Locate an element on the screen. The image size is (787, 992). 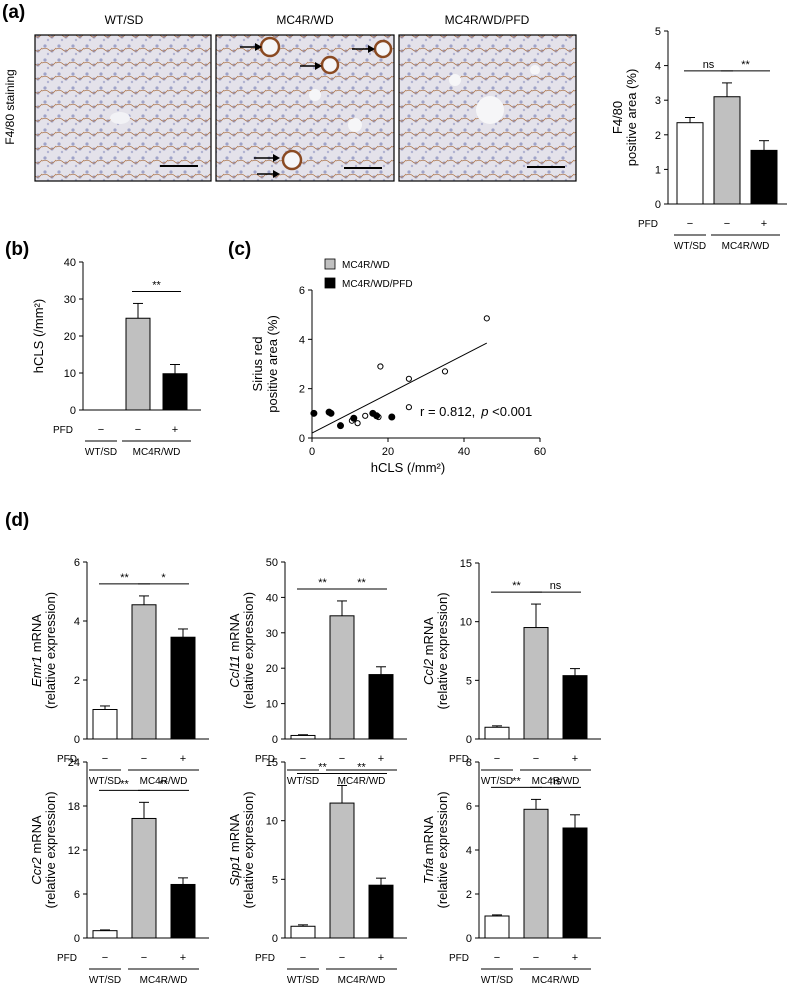
legend-label: MC4R/WD is located at coordinates (366, 265).